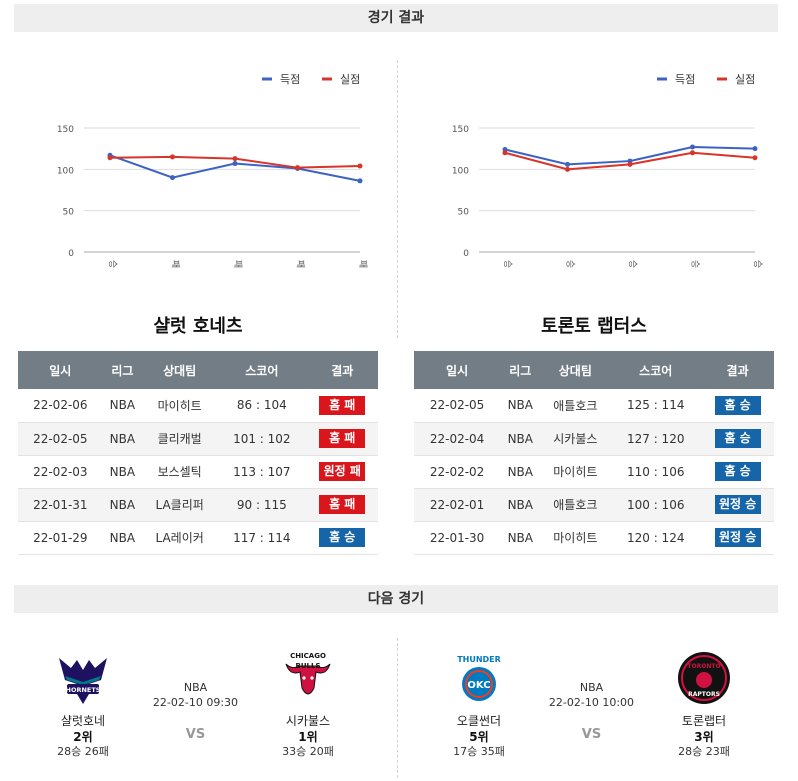  Describe the element at coordinates (262, 439) in the screenshot. I see `cell-score: 101 : 102` at that location.